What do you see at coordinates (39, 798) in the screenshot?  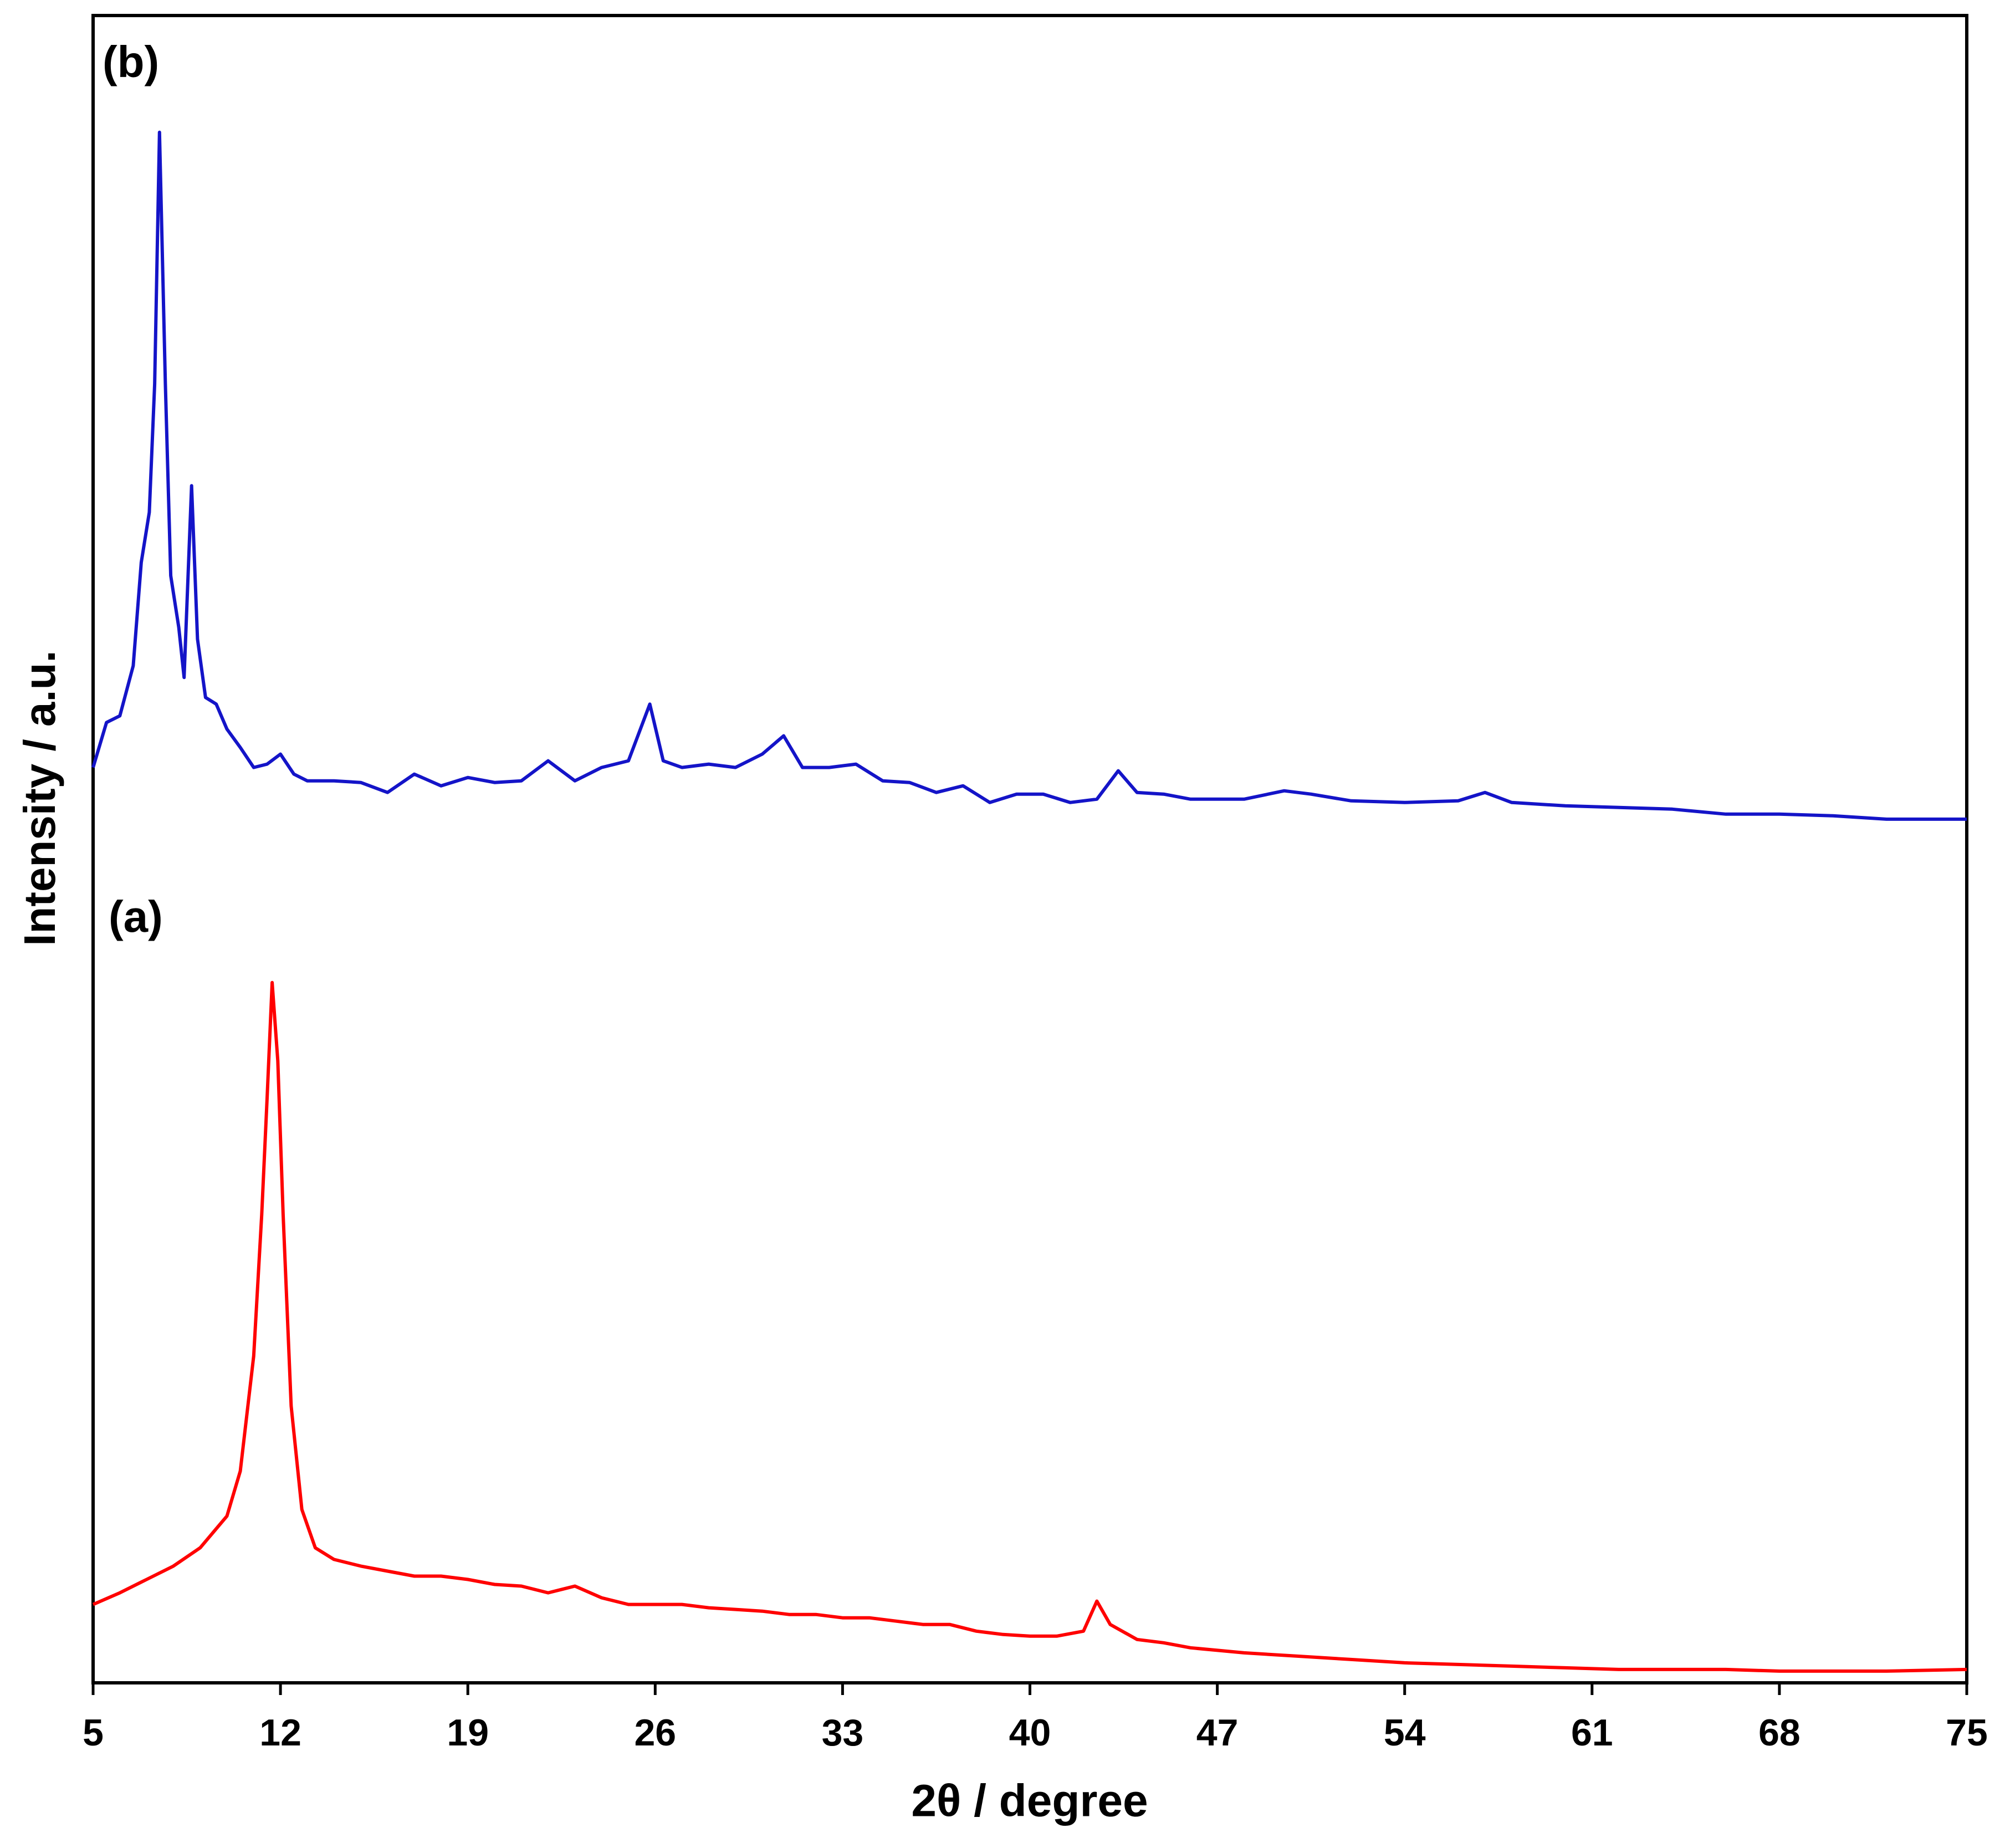 I see `y-axis-label: Intensity / a.u.` at bounding box center [39, 798].